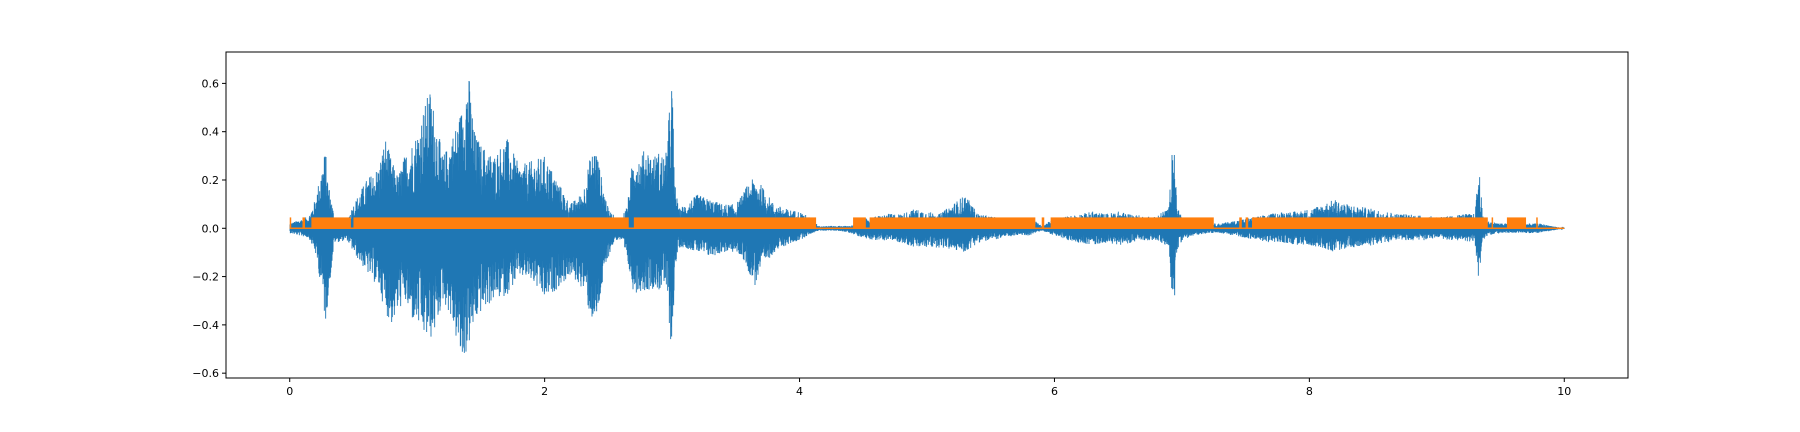  I want to click on y-tick-label: 0.6, so click(211, 83).